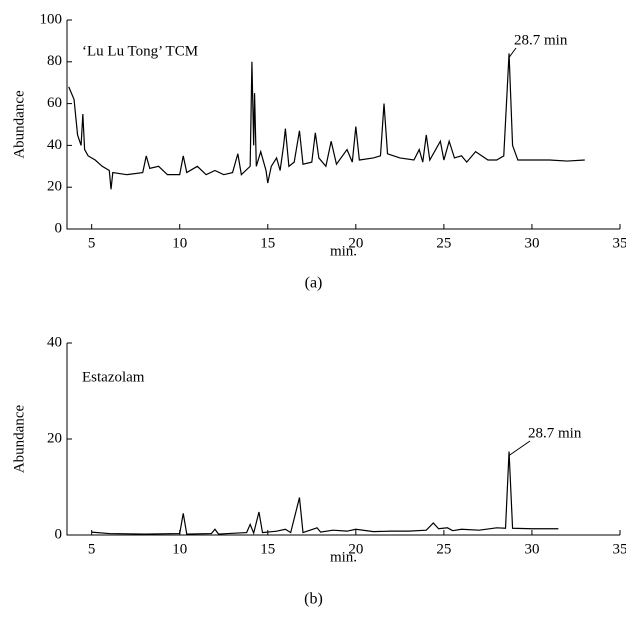  Describe the element at coordinates (325, 493) in the screenshot. I see `data-line` at that location.